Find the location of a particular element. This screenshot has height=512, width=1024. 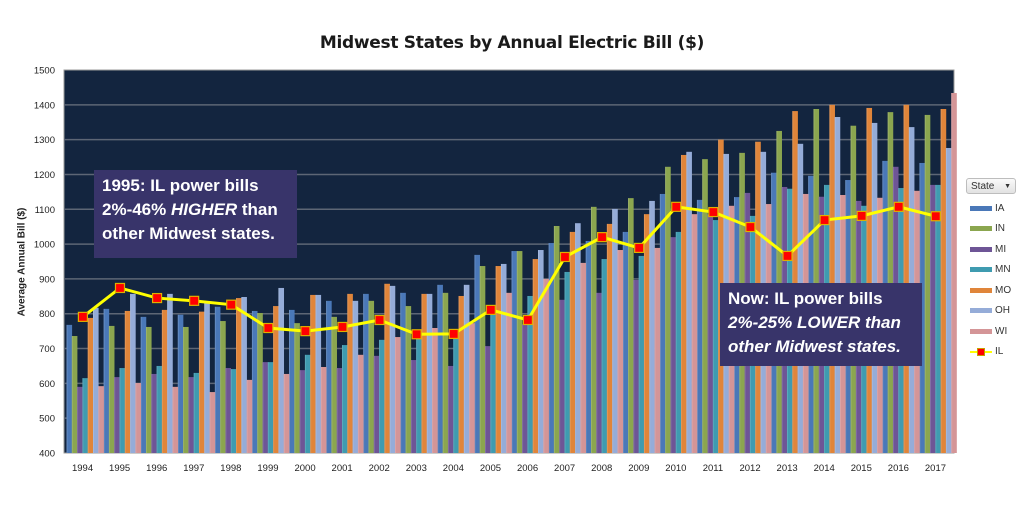

y-tick-label: 1300 is located at coordinates (44, 140).